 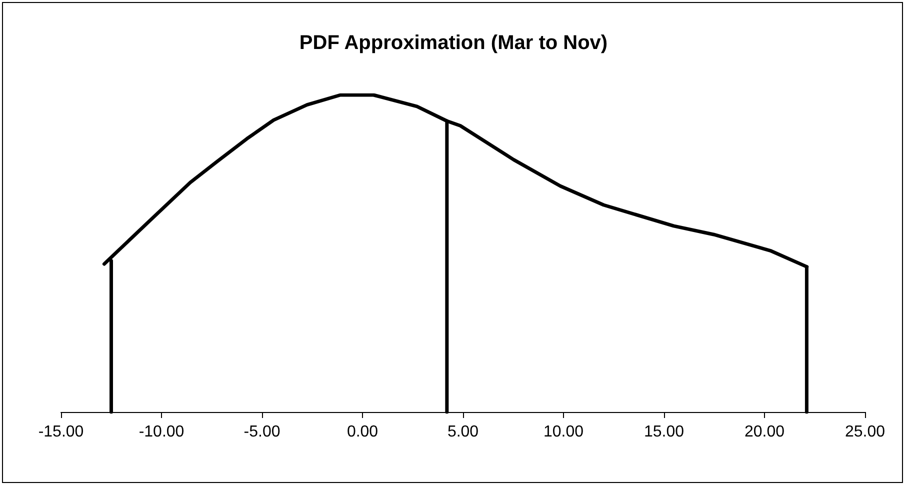 What do you see at coordinates (453, 43) in the screenshot?
I see `chart-title: PDF Approximation (Mar to Nov)` at bounding box center [453, 43].